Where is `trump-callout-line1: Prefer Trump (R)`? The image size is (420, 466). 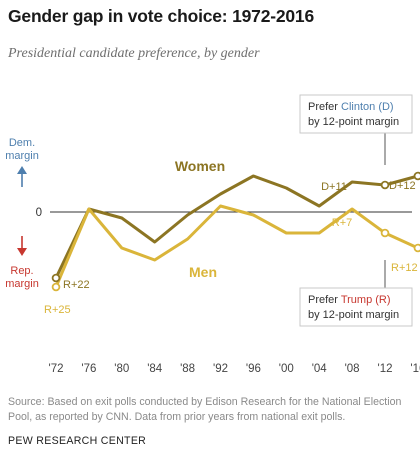 trump-callout-line1: Prefer Trump (R) is located at coordinates (349, 300).